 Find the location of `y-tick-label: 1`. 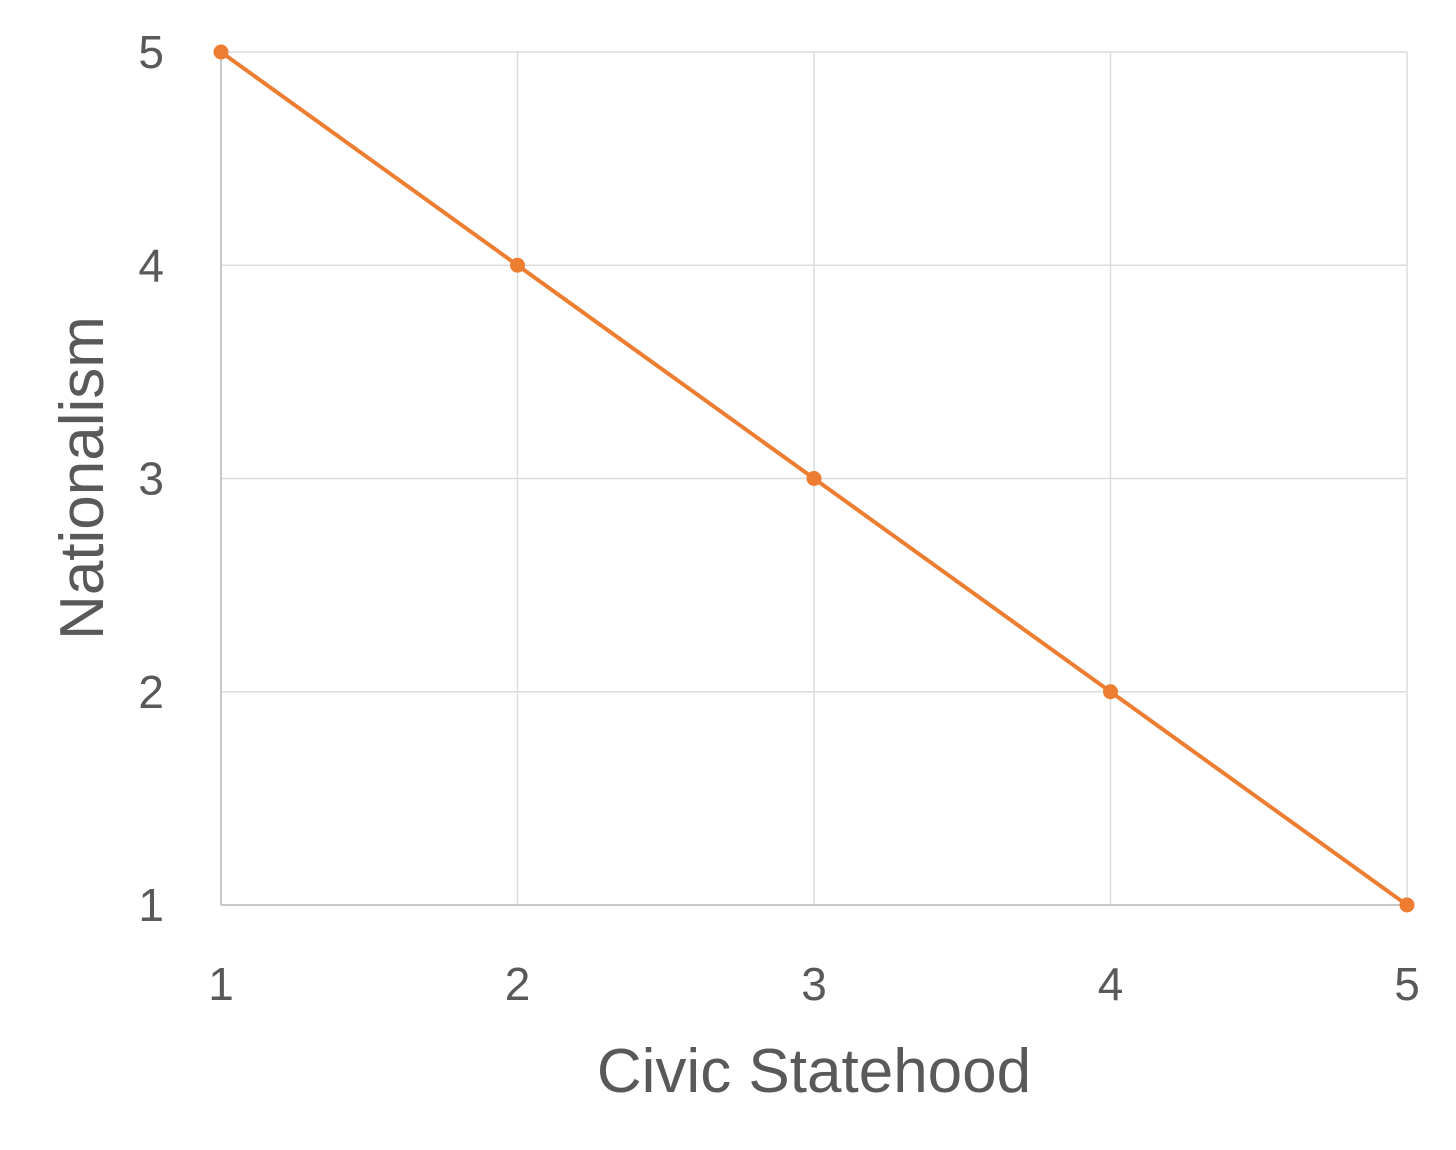

y-tick-label: 1 is located at coordinates (151, 905).